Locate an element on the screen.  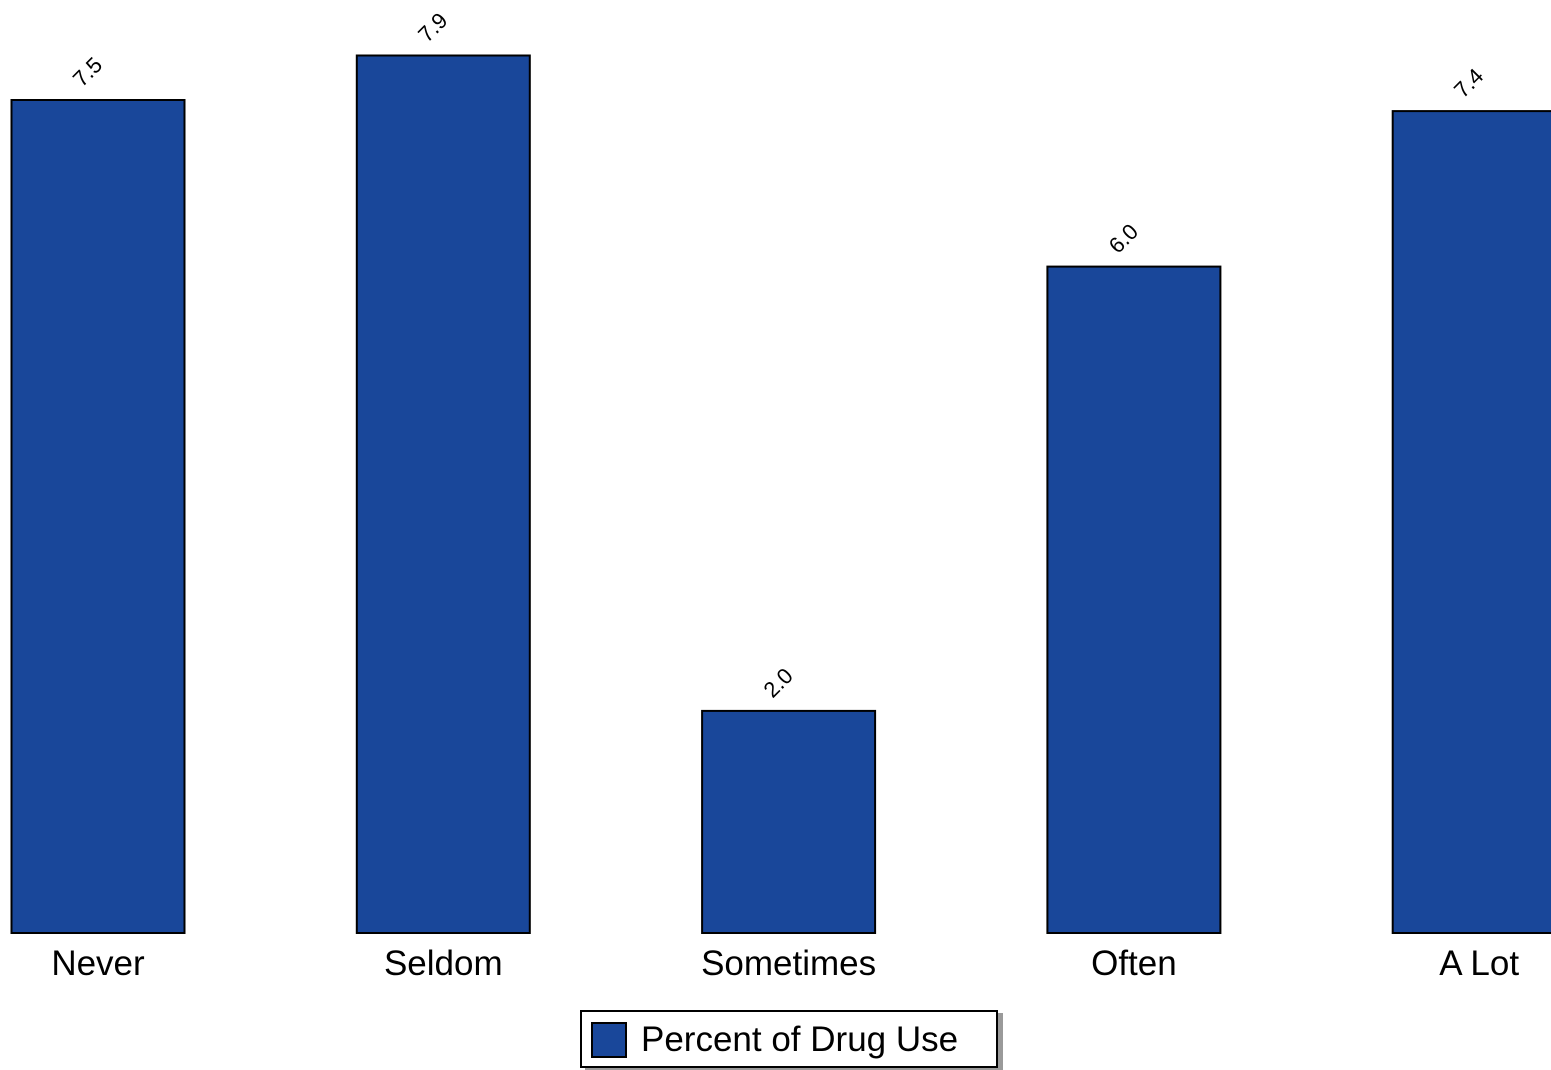
category-label: Often is located at coordinates (1134, 963).